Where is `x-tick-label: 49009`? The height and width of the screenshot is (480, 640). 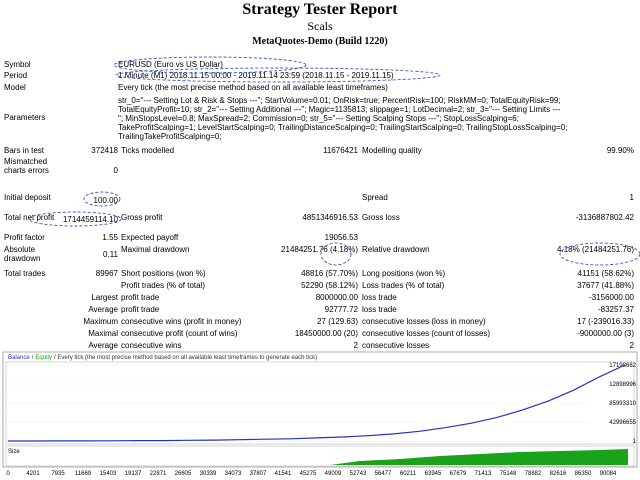
x-tick-label: 49009 is located at coordinates (333, 474).